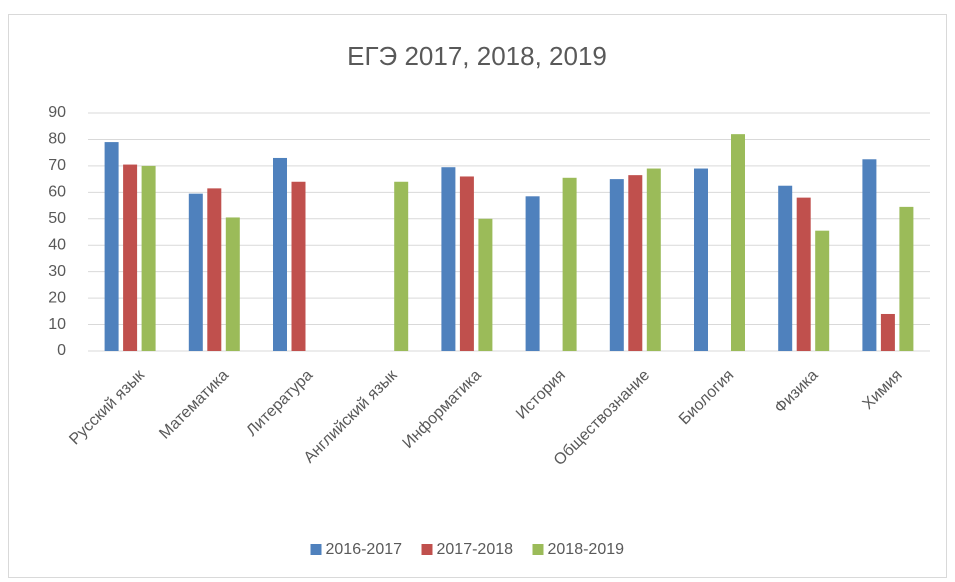 This screenshot has width=955, height=582. I want to click on y-tick-label: 70, so click(57, 165).